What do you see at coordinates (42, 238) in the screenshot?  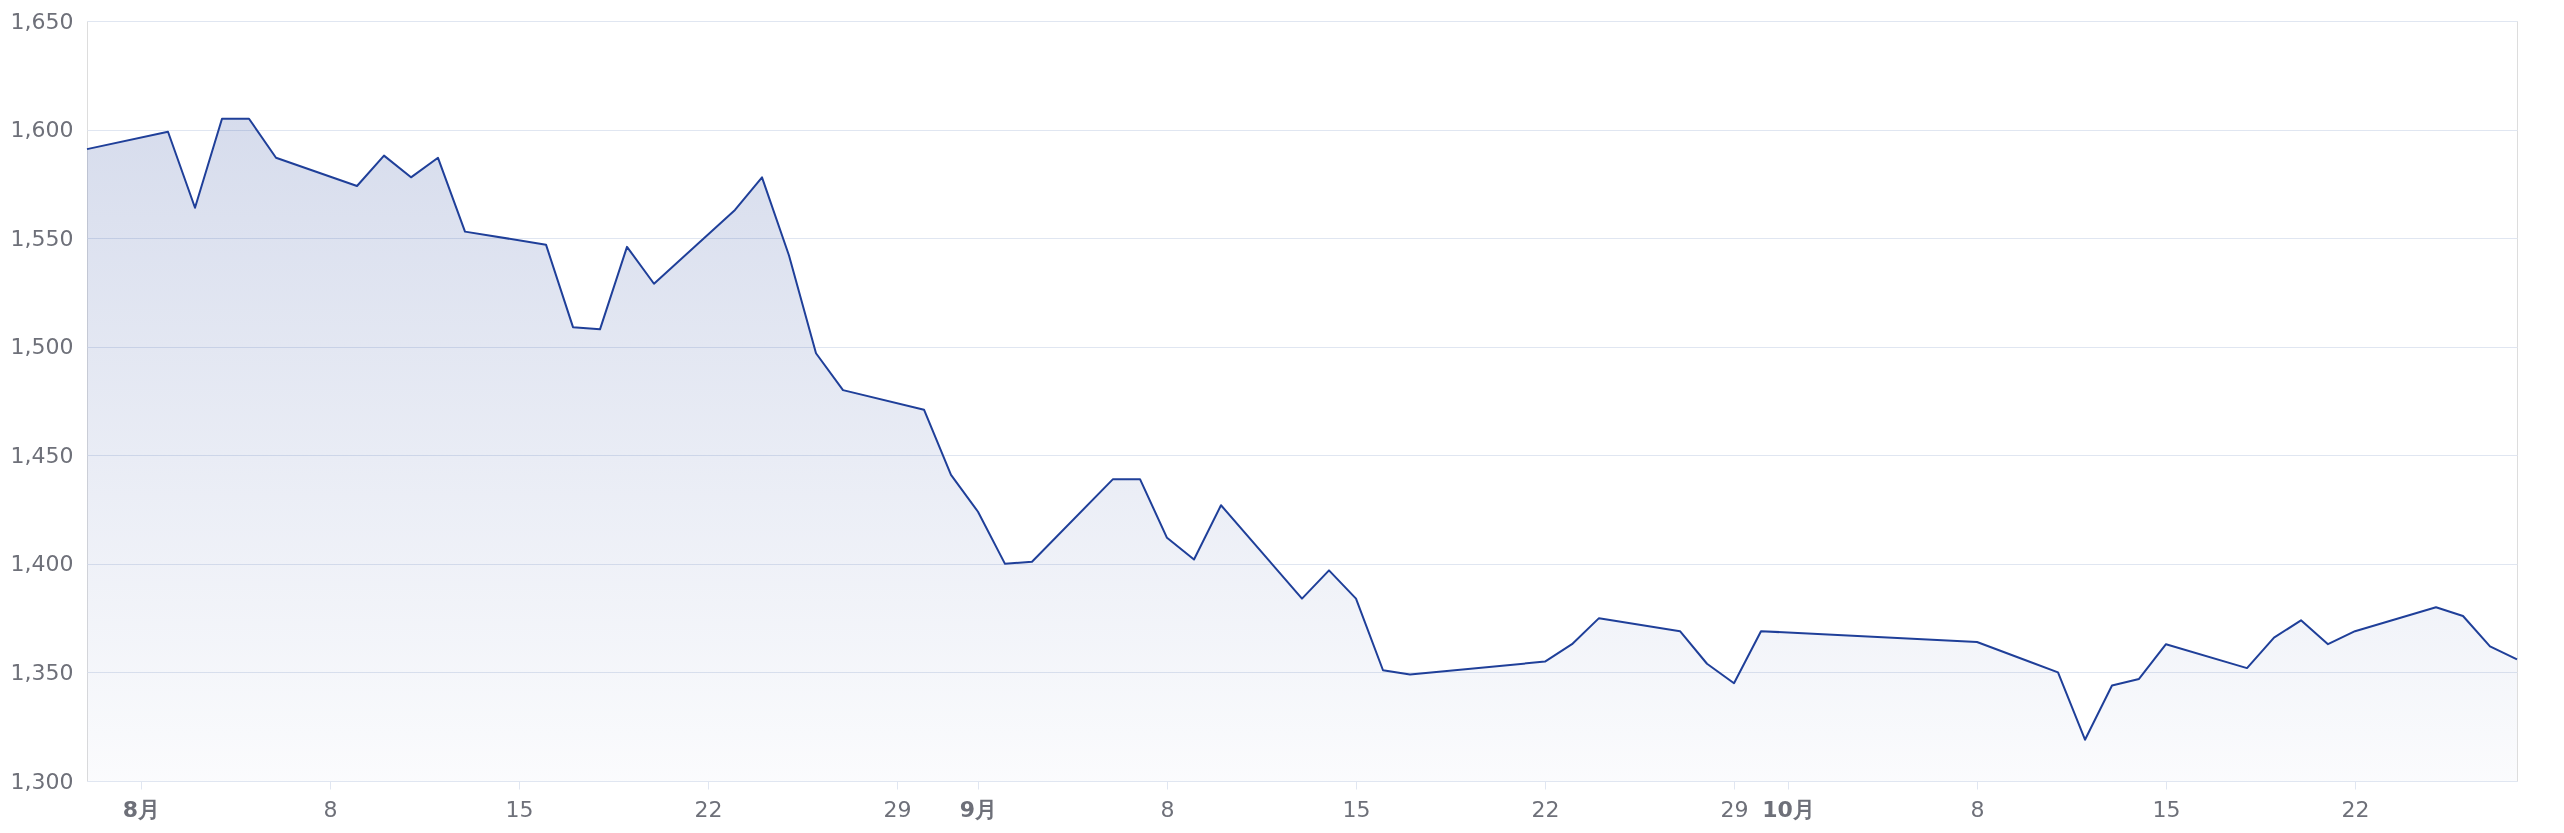 I see `y-tick-label: 1,550` at bounding box center [42, 238].